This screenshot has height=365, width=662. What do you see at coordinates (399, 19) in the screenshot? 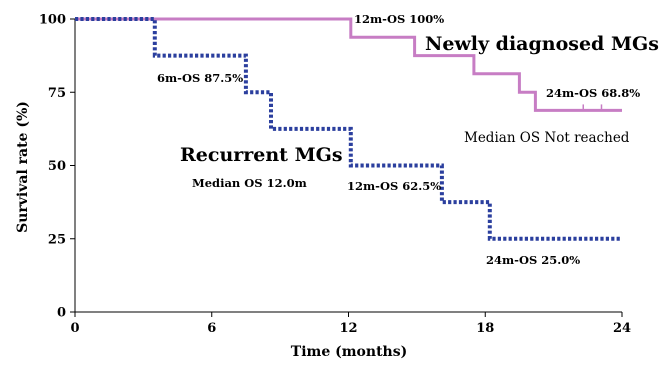
I see `annotation-newly-12m-os: 12m-OS 100%` at bounding box center [399, 19].